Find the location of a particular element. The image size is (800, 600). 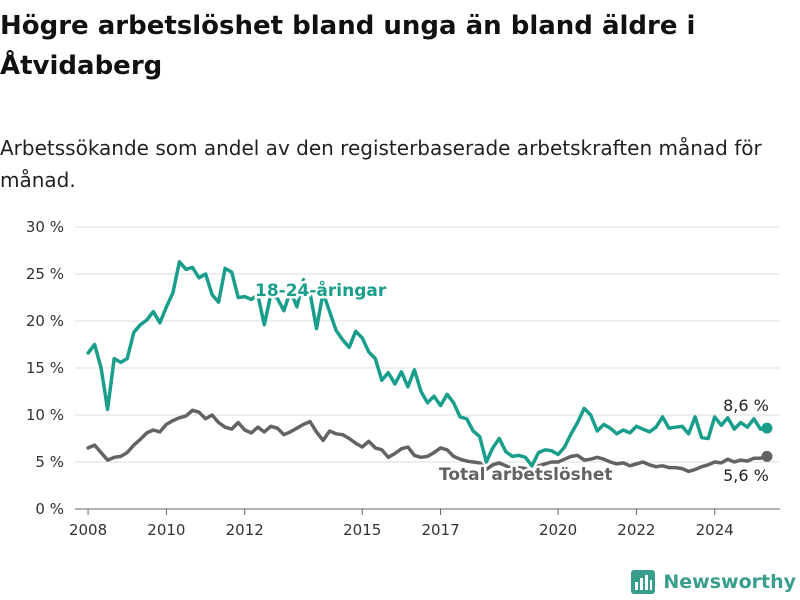

x-tick-label: 2020 is located at coordinates (558, 530).